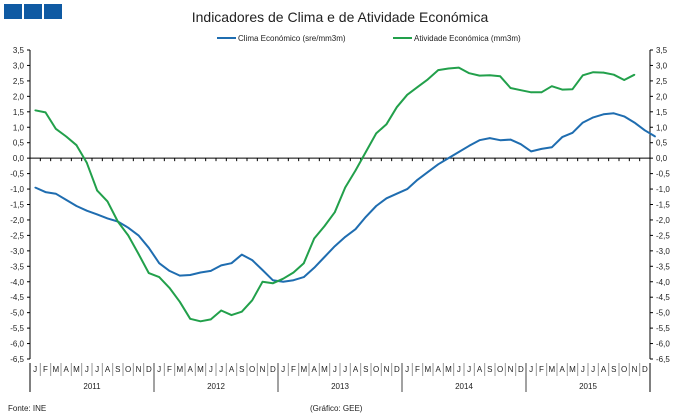 This screenshot has height=417, width=680. Describe the element at coordinates (13, 11) in the screenshot. I see `logo-block-icon` at that location.